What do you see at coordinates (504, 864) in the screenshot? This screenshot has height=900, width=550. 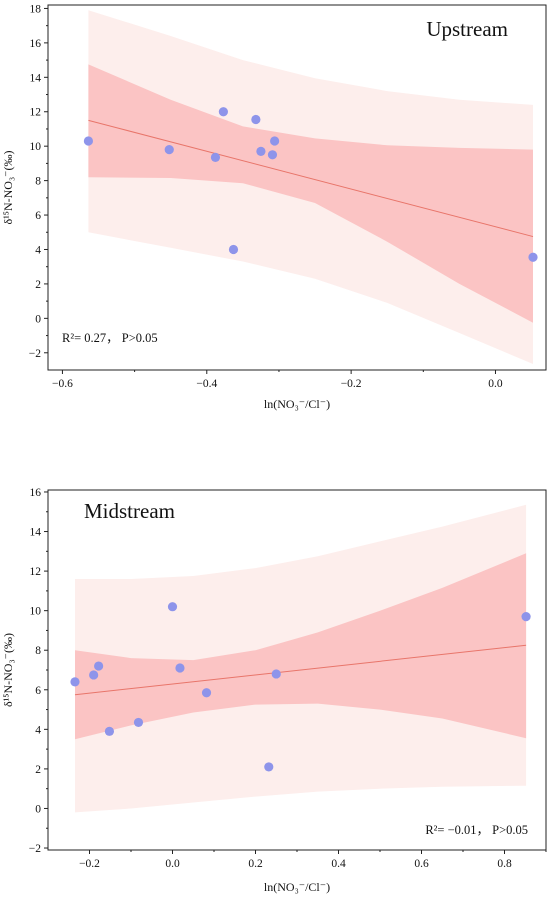 I see `x-tick-label: 0.8` at bounding box center [504, 864].